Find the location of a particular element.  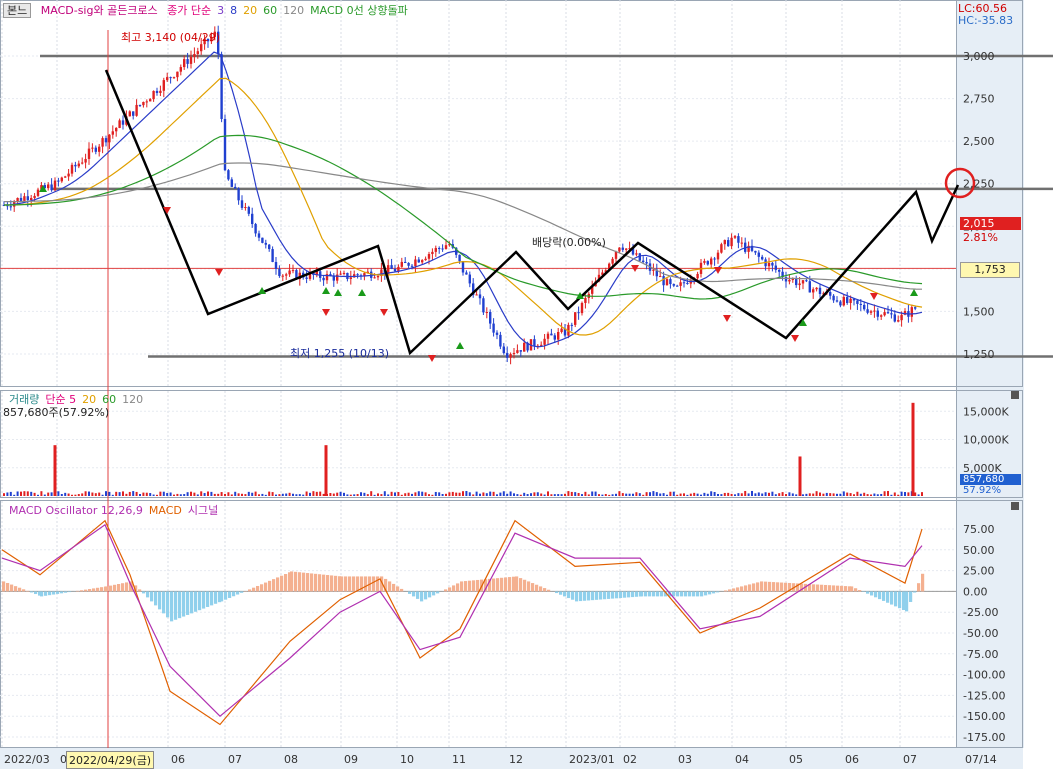

volume-close-icon is located at coordinates (1015, 395).